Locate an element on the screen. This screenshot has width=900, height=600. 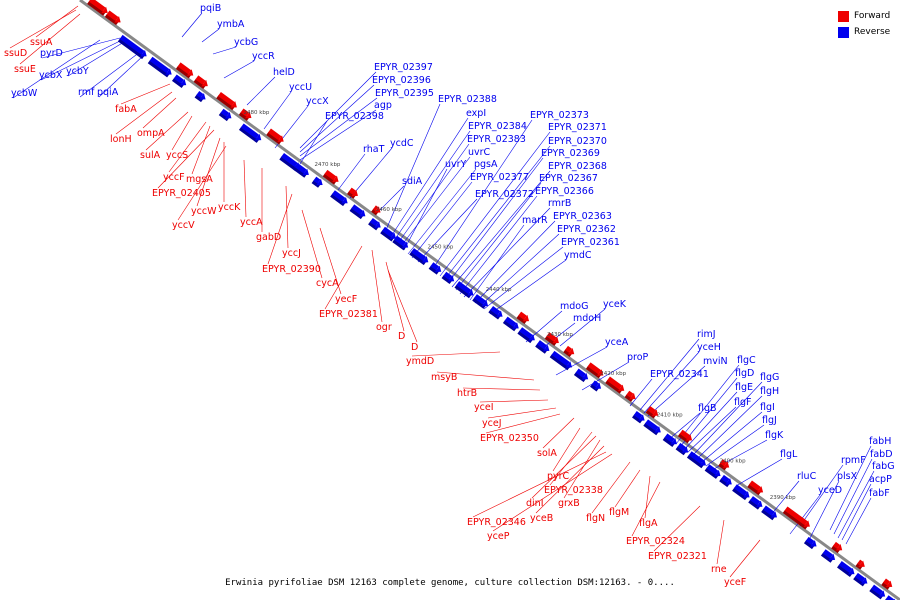
legend-reverse-label: Reverse is located at coordinates (872, 32).